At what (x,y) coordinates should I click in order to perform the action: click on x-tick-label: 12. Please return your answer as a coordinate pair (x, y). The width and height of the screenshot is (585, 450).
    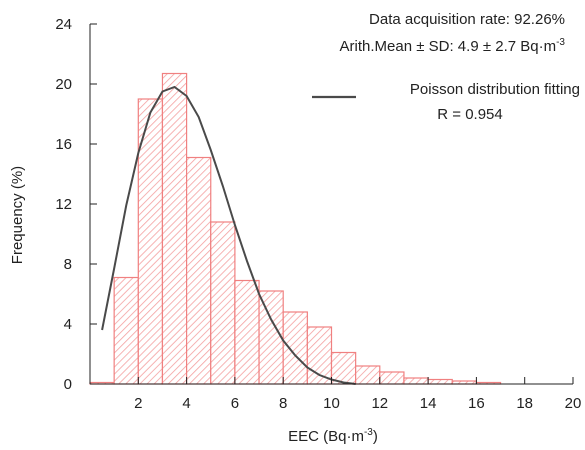
    Looking at the image, I should click on (379, 403).